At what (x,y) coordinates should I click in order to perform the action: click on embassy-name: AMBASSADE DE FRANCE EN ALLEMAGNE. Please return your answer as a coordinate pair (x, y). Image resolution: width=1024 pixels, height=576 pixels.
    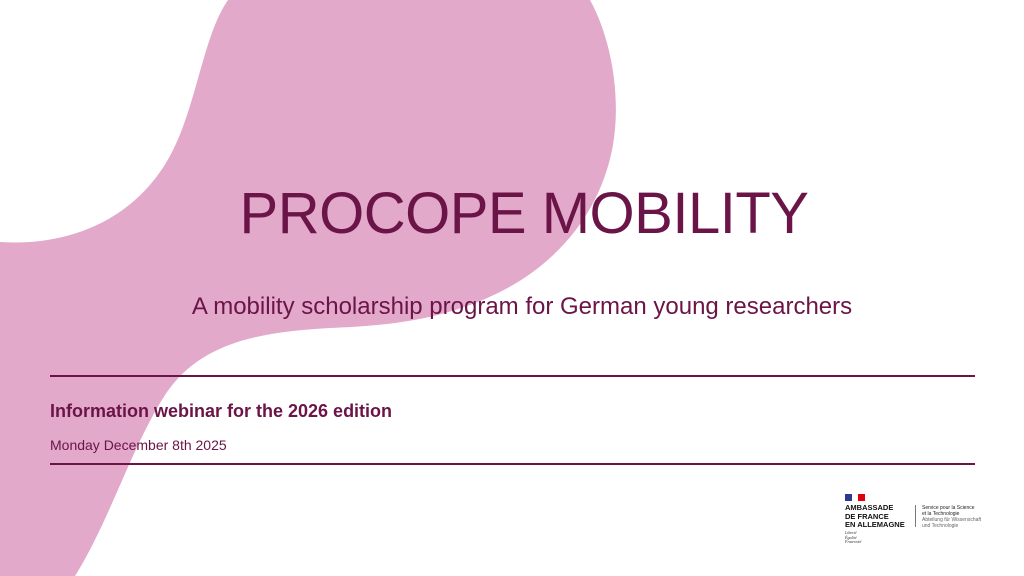
    Looking at the image, I should click on (875, 516).